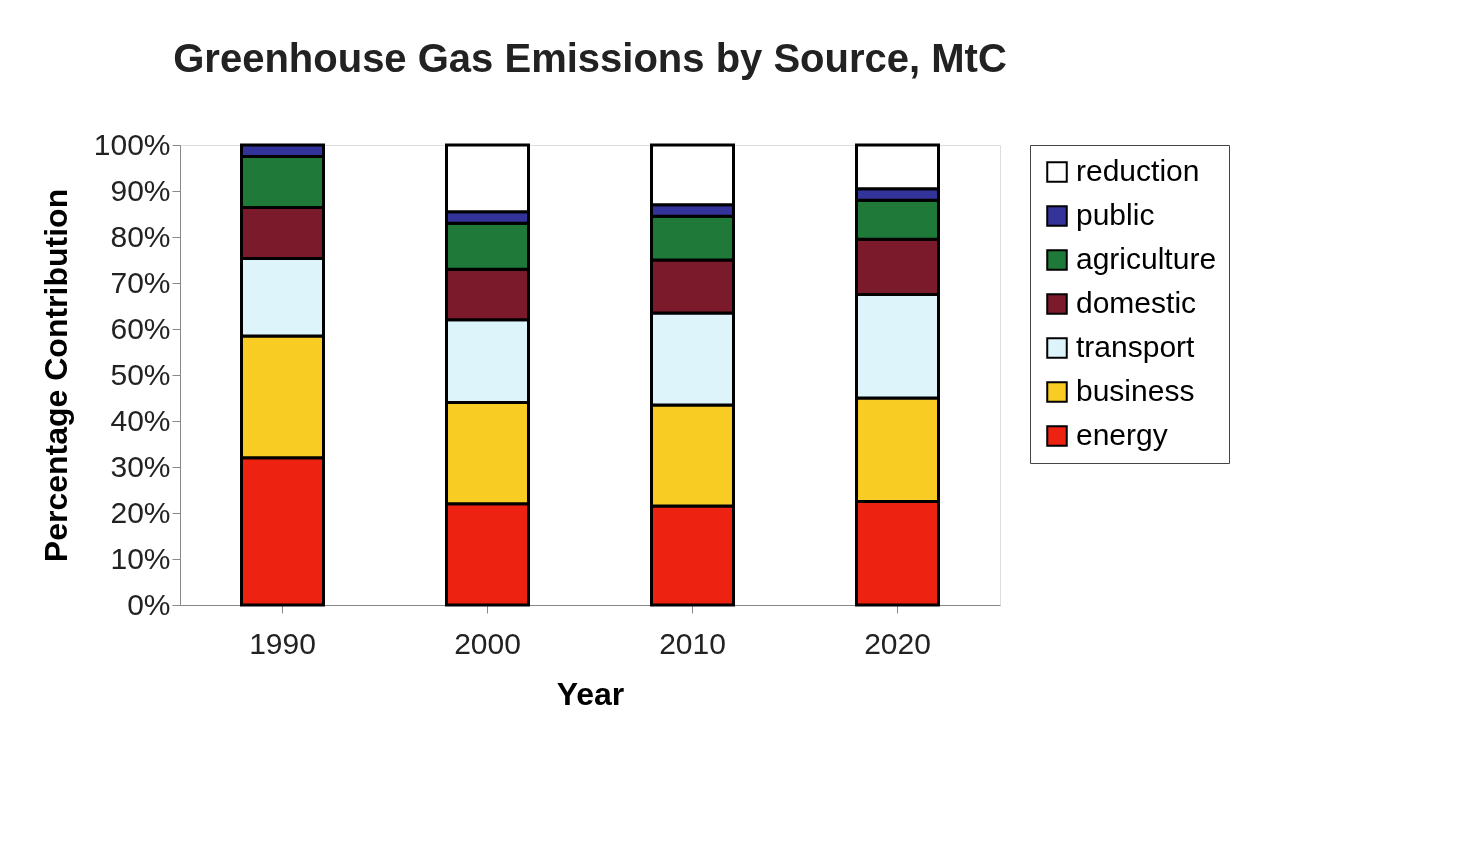 The image size is (1466, 847). I want to click on legend-label: energy, so click(1122, 434).